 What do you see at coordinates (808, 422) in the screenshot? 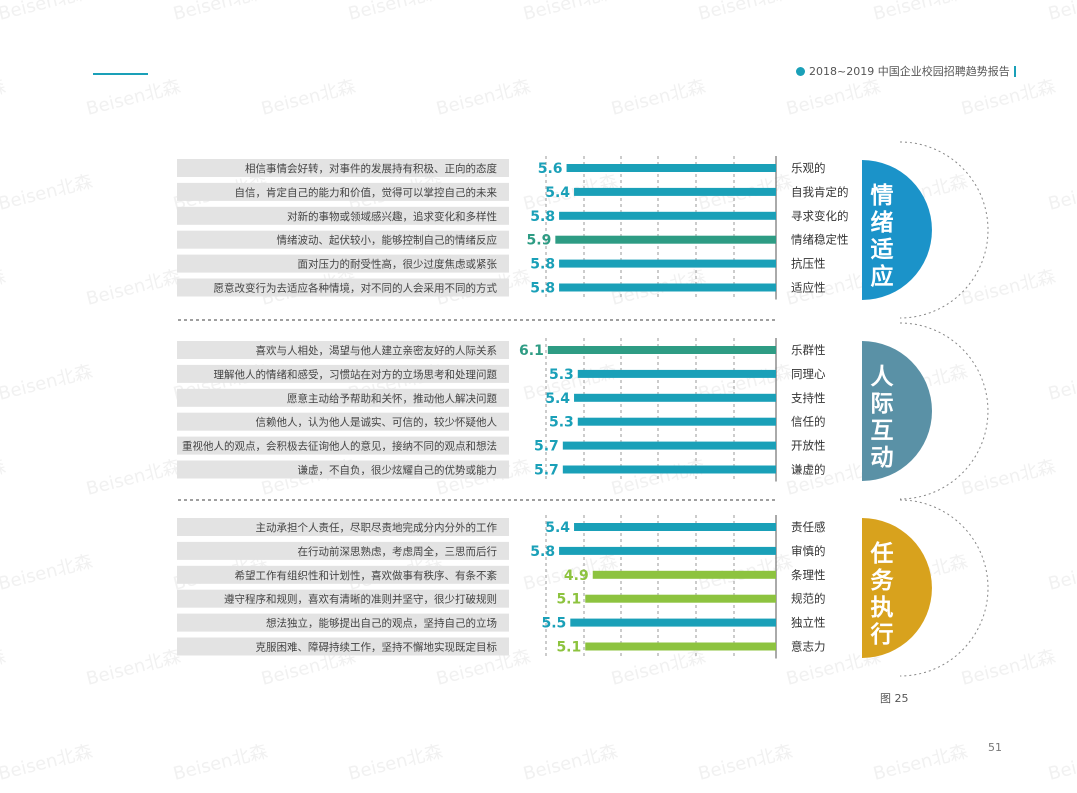
I see `trait-name: 信任的` at bounding box center [808, 422].